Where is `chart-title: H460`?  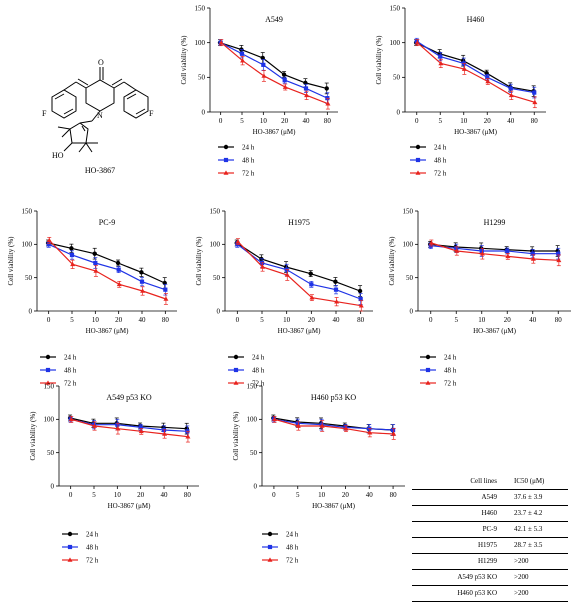
chart-title: H460 is located at coordinates (476, 19).